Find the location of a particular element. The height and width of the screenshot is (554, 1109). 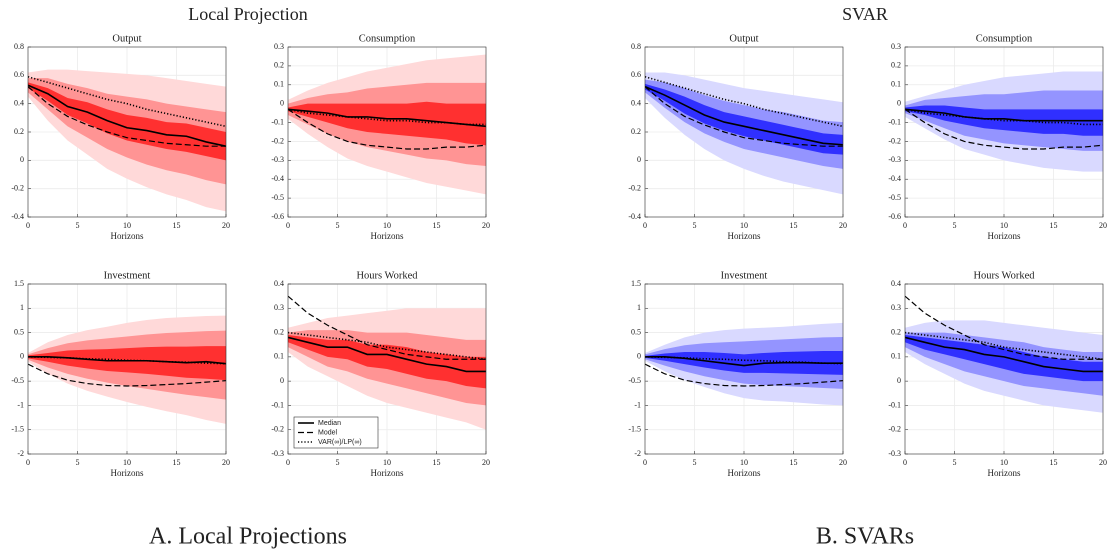

legend-label: VAR(∞)/LP(∞) is located at coordinates (340, 442).